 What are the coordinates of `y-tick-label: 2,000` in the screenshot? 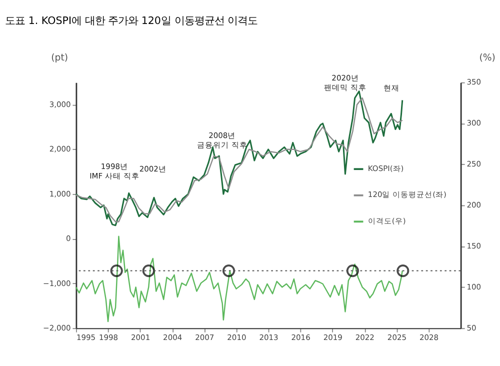 It's located at (60, 149).